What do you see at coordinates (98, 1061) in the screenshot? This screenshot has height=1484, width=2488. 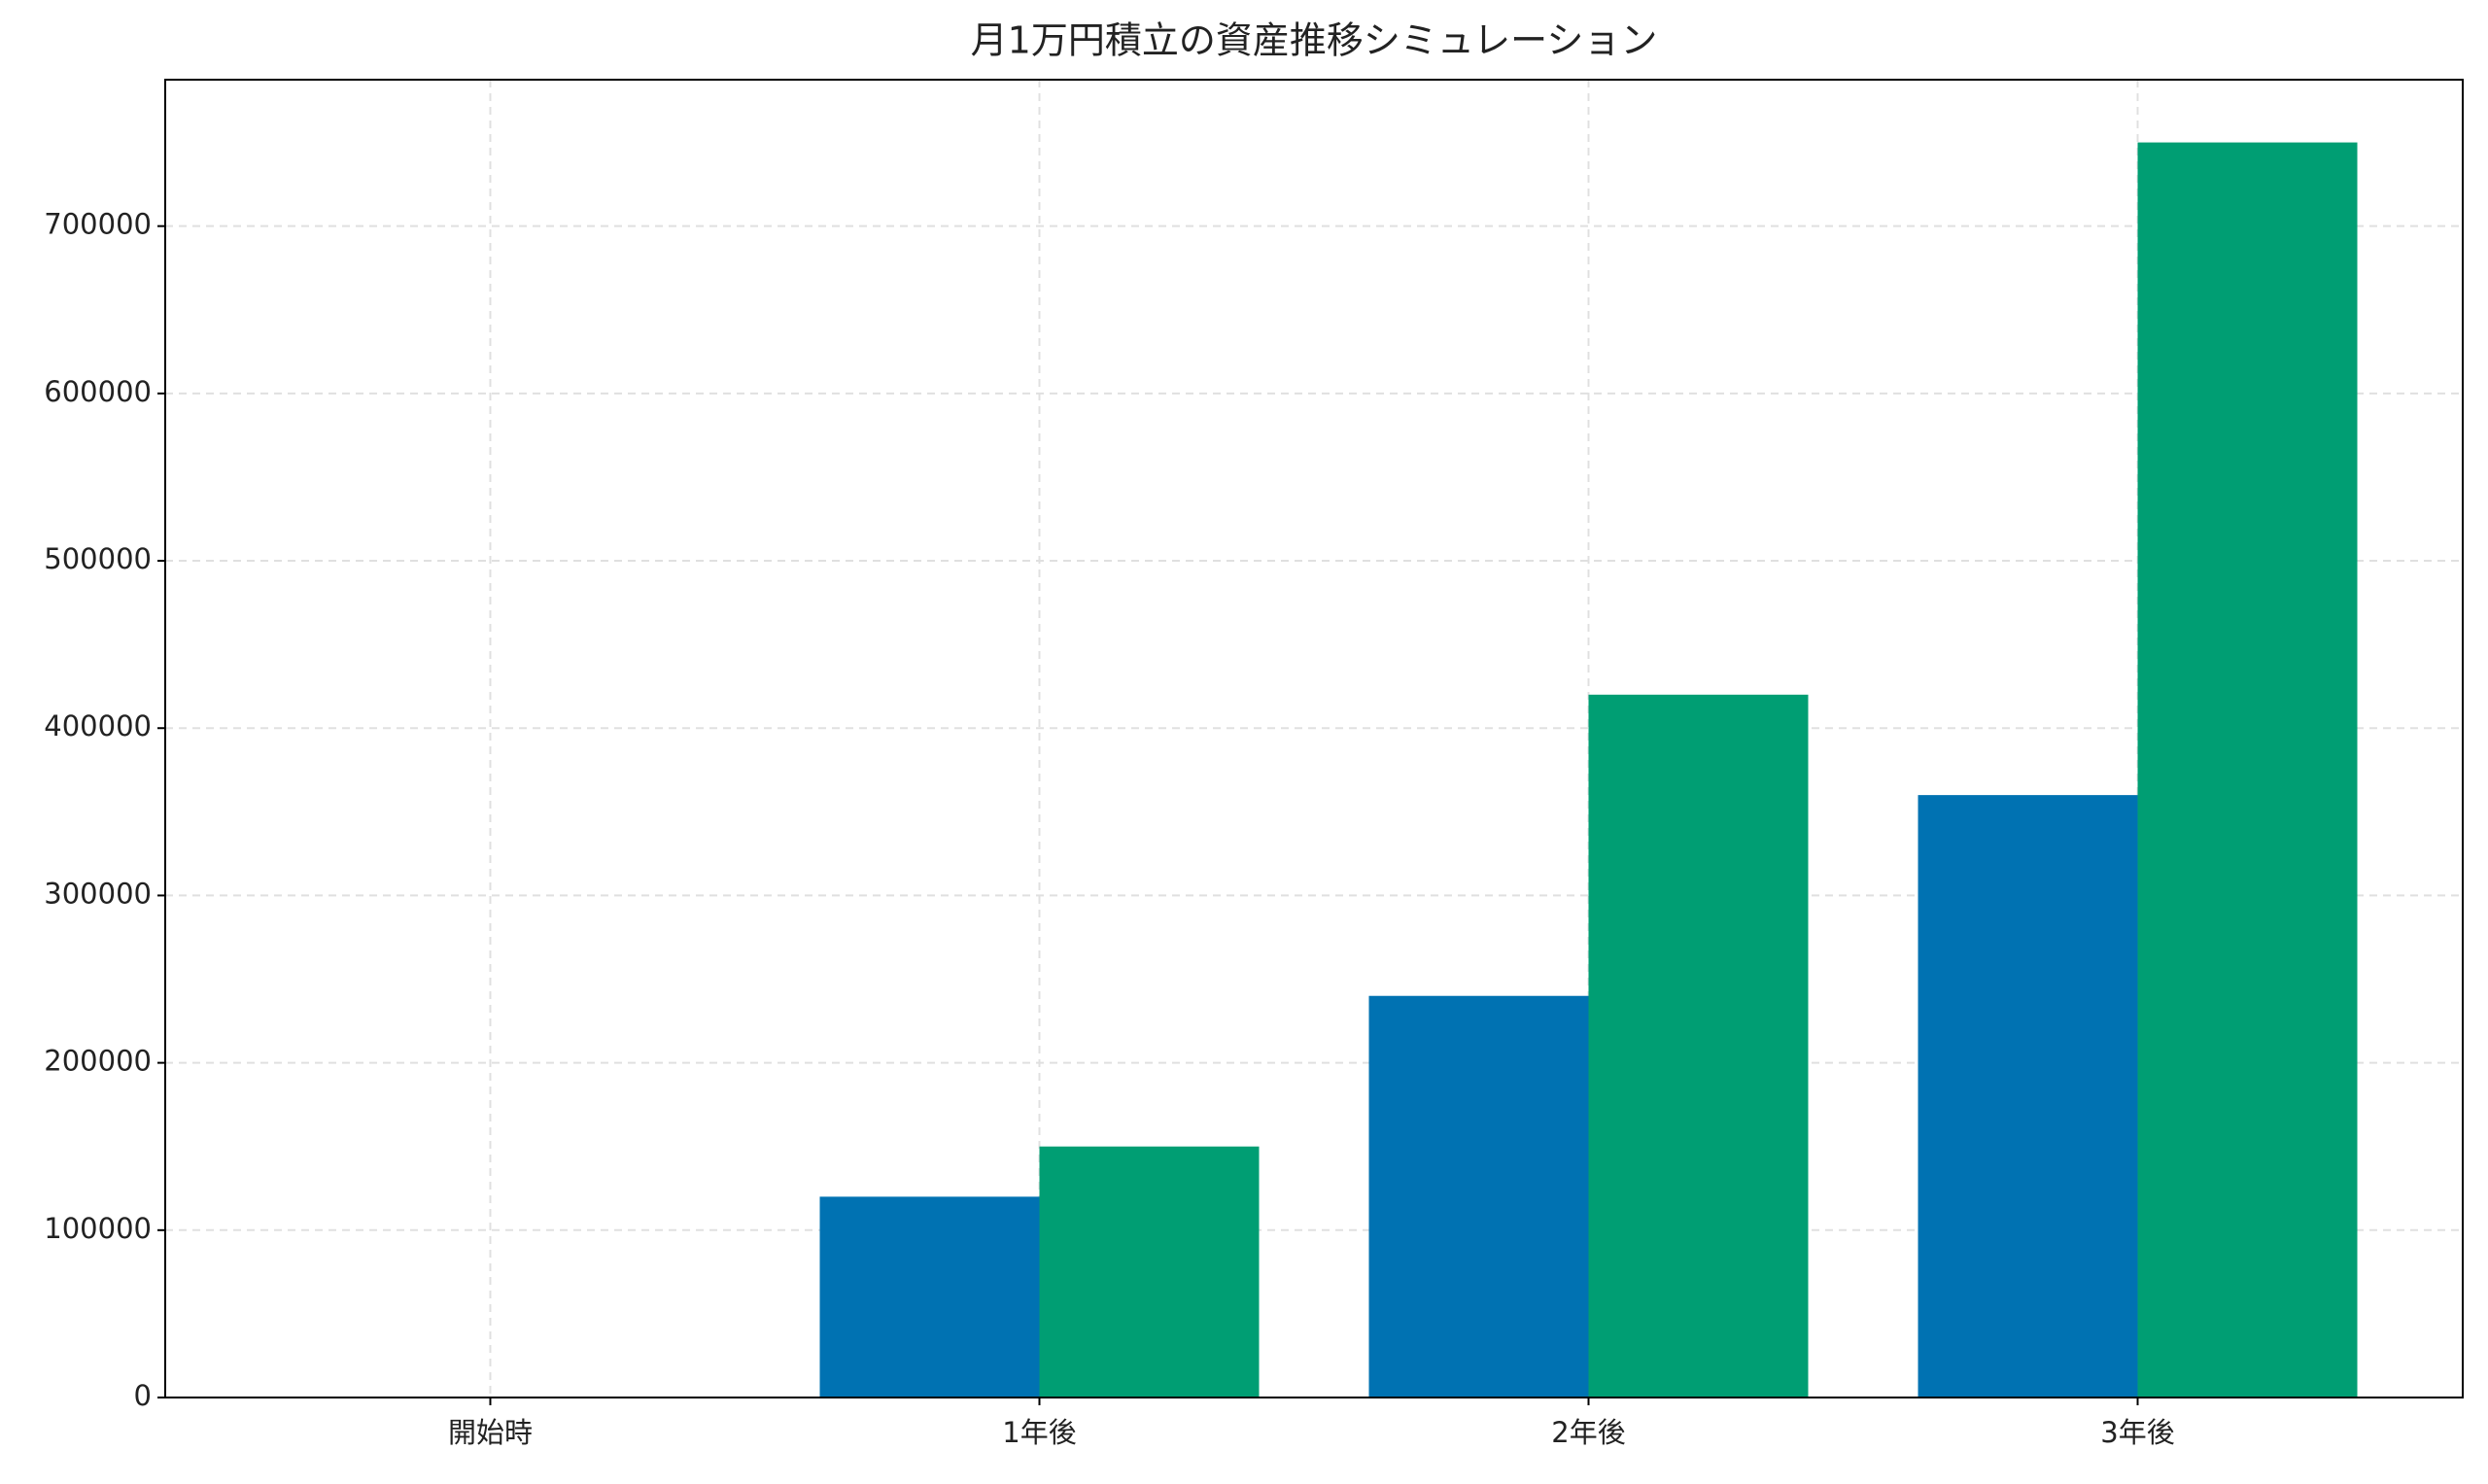 I see `y-tick-label: 200000` at bounding box center [98, 1061].